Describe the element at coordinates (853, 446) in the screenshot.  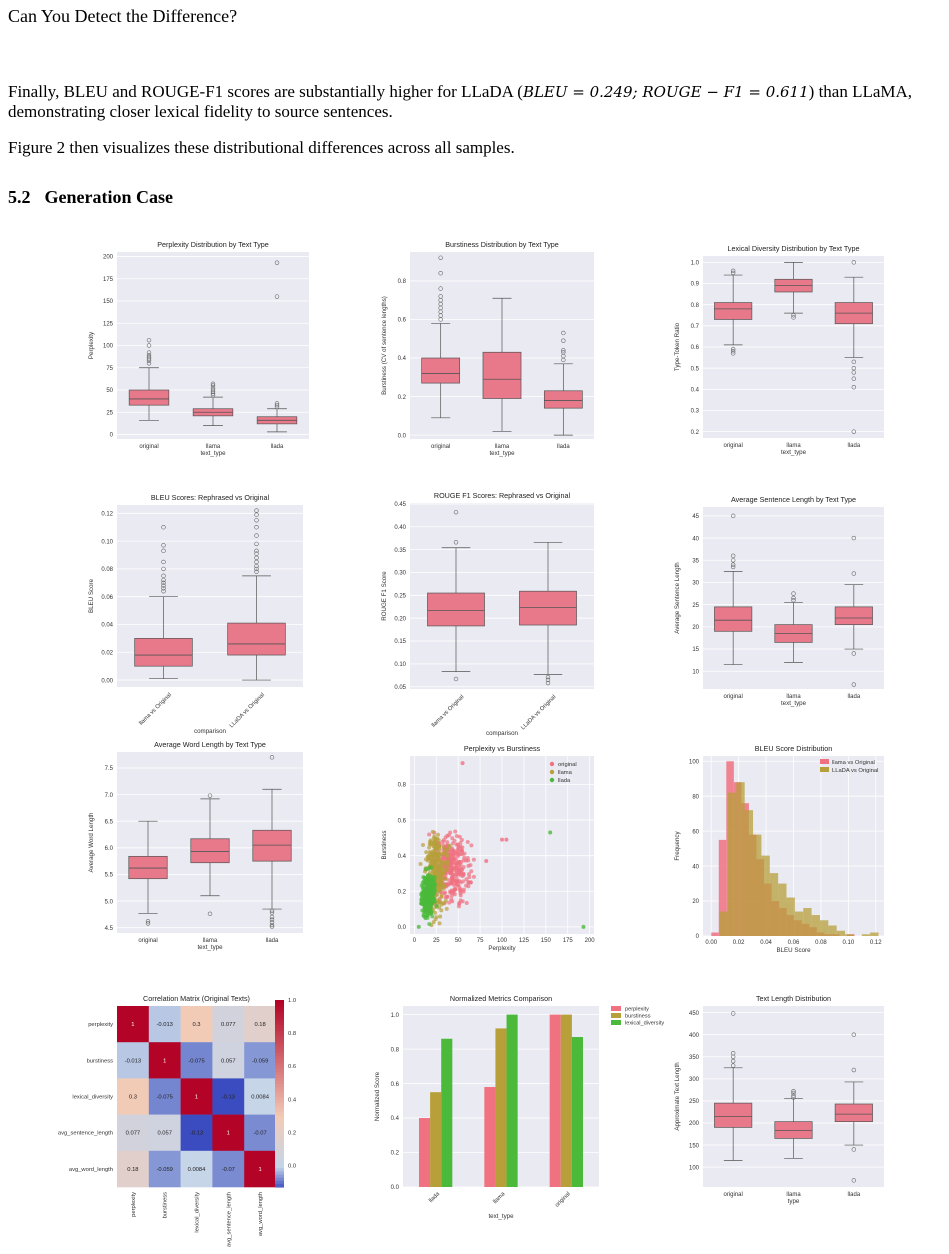
I see `x-tick-label: llada` at that location.